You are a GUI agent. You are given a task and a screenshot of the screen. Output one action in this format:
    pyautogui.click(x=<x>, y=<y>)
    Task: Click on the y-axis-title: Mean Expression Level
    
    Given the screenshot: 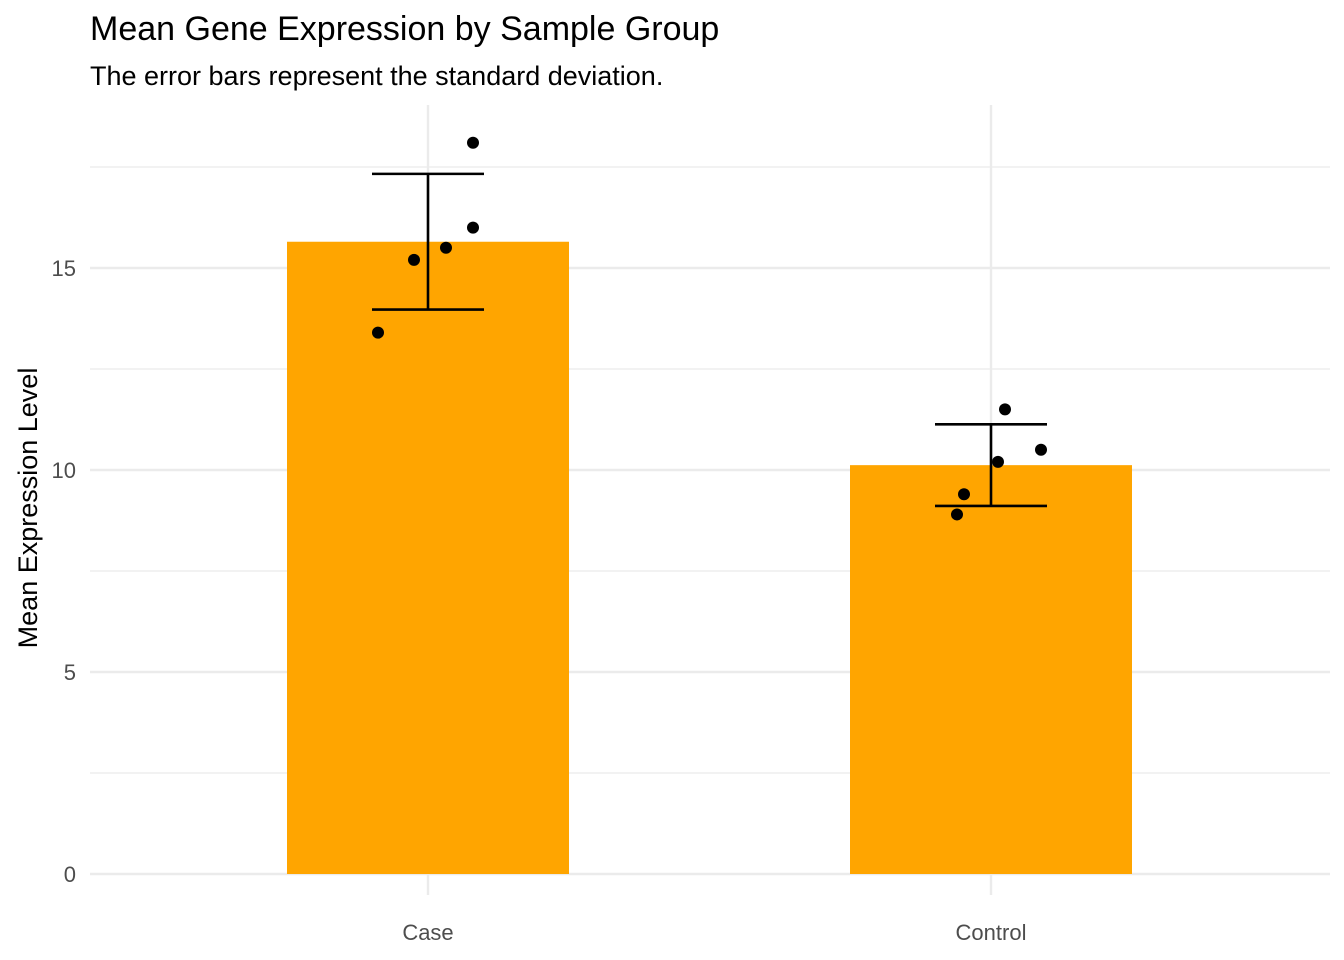 What is the action you would take?
    pyautogui.click(x=28, y=508)
    